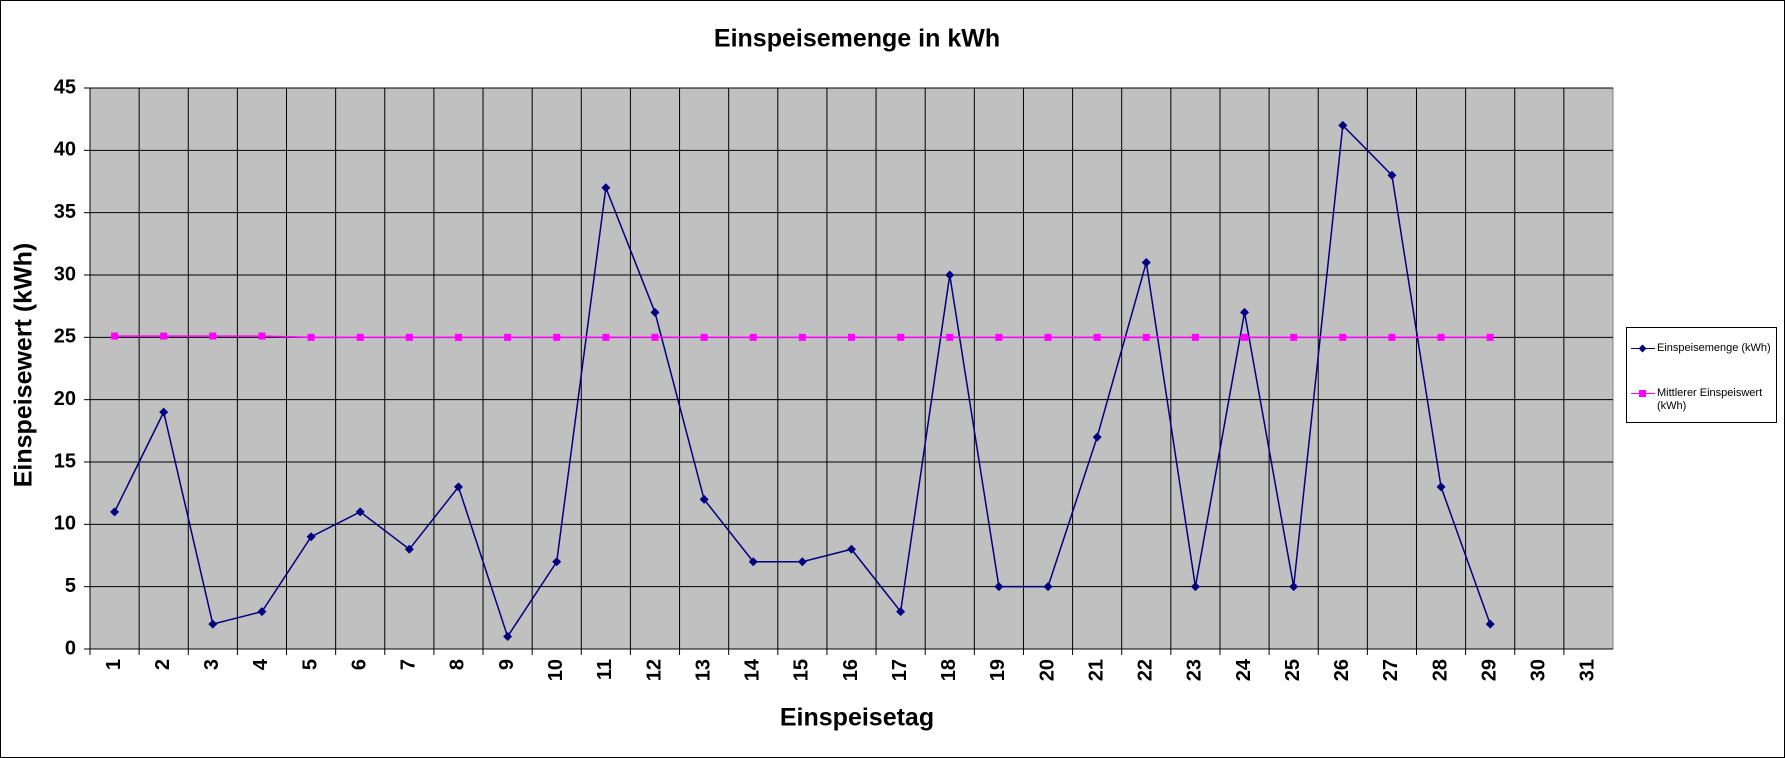 Image resolution: width=1785 pixels, height=758 pixels. I want to click on legend-label: Mittlerer Einspeiswert (kWh), so click(1710, 399).